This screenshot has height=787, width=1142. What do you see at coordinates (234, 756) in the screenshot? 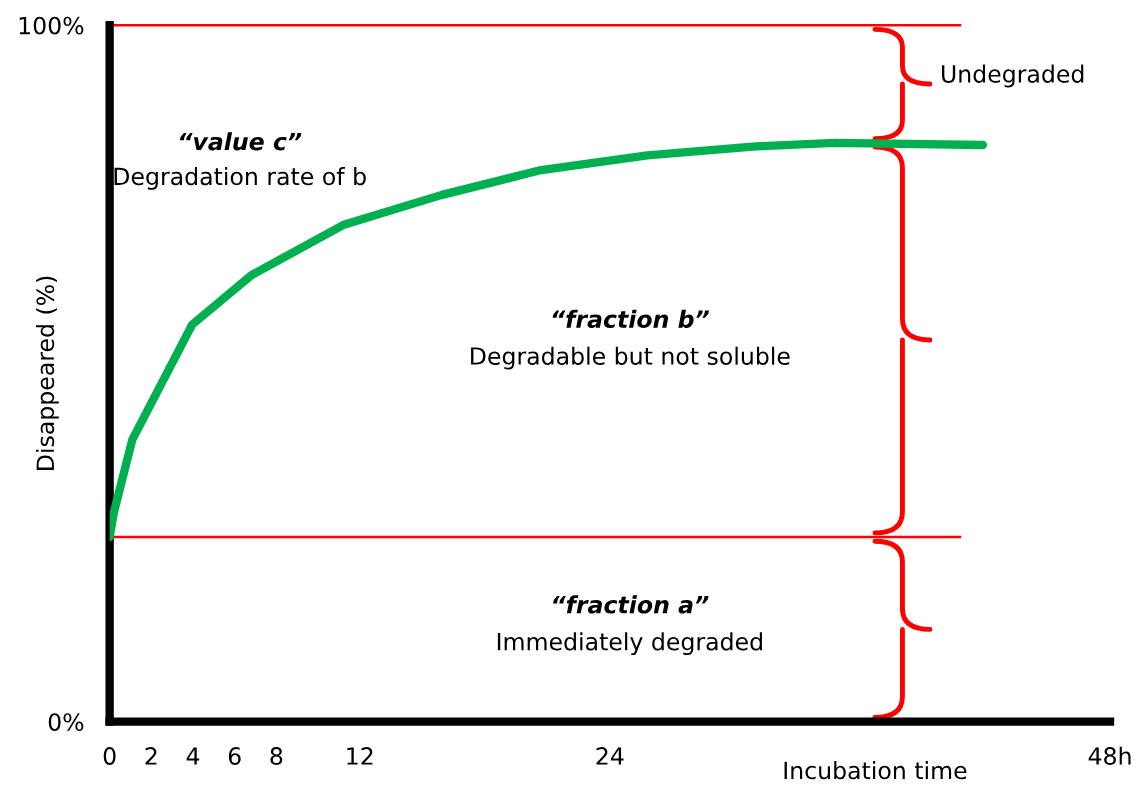
I see `x-tick-label: 6` at bounding box center [234, 756].